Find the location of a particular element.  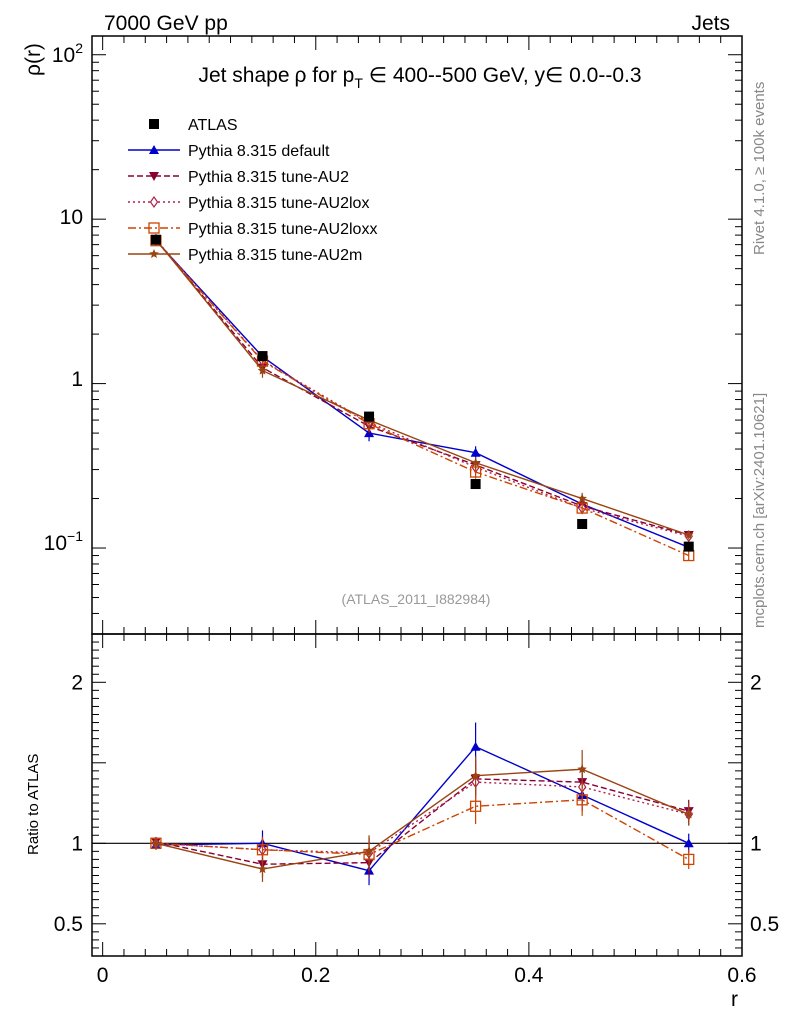

x-tick-label: 0.6 is located at coordinates (741, 975).